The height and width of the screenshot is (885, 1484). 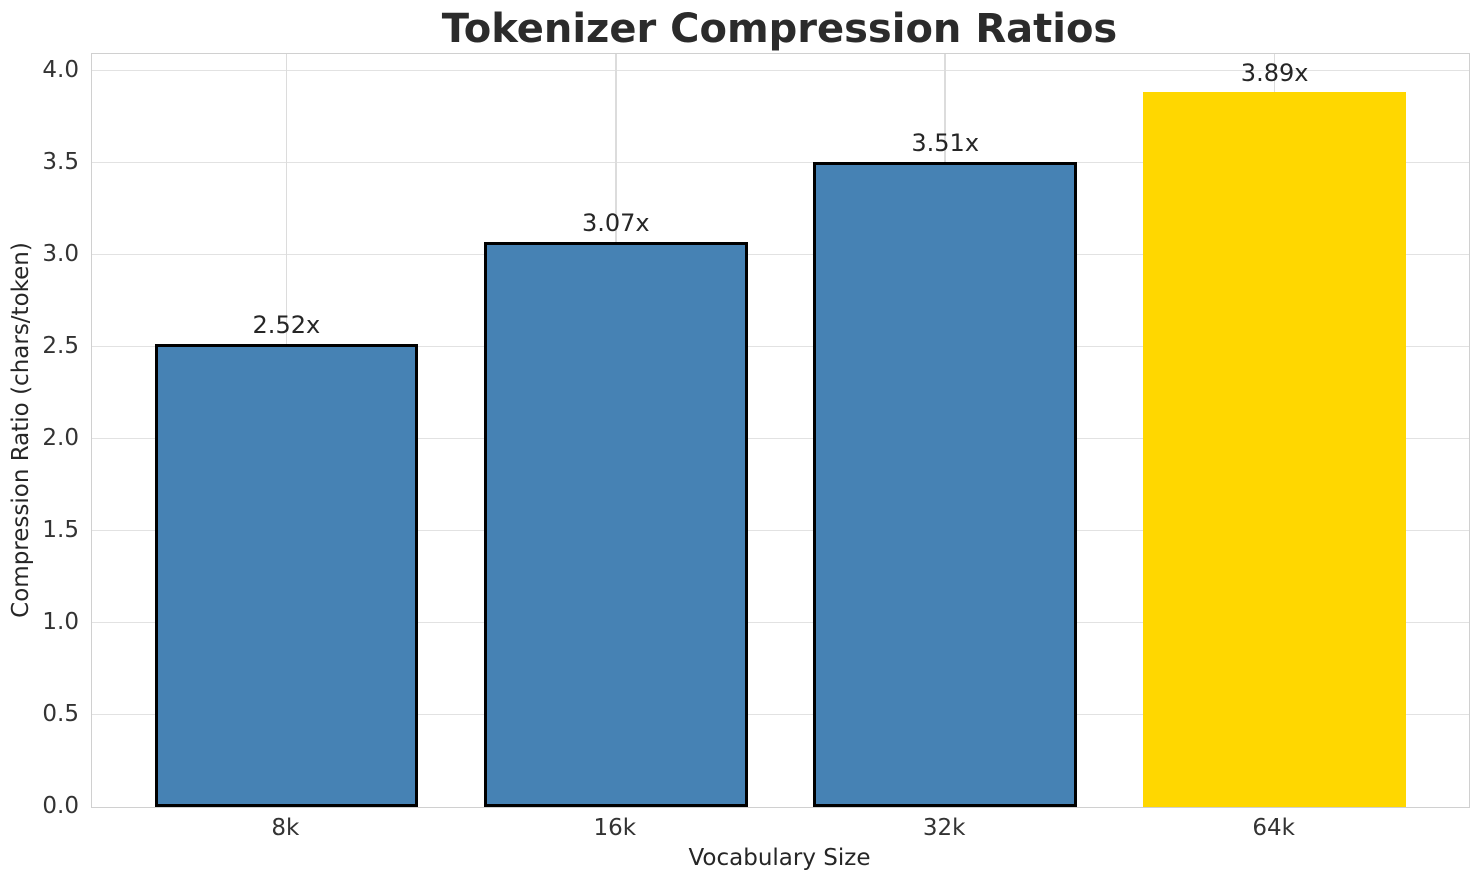 I want to click on y-tick-label: 0.5, so click(x=60, y=714).